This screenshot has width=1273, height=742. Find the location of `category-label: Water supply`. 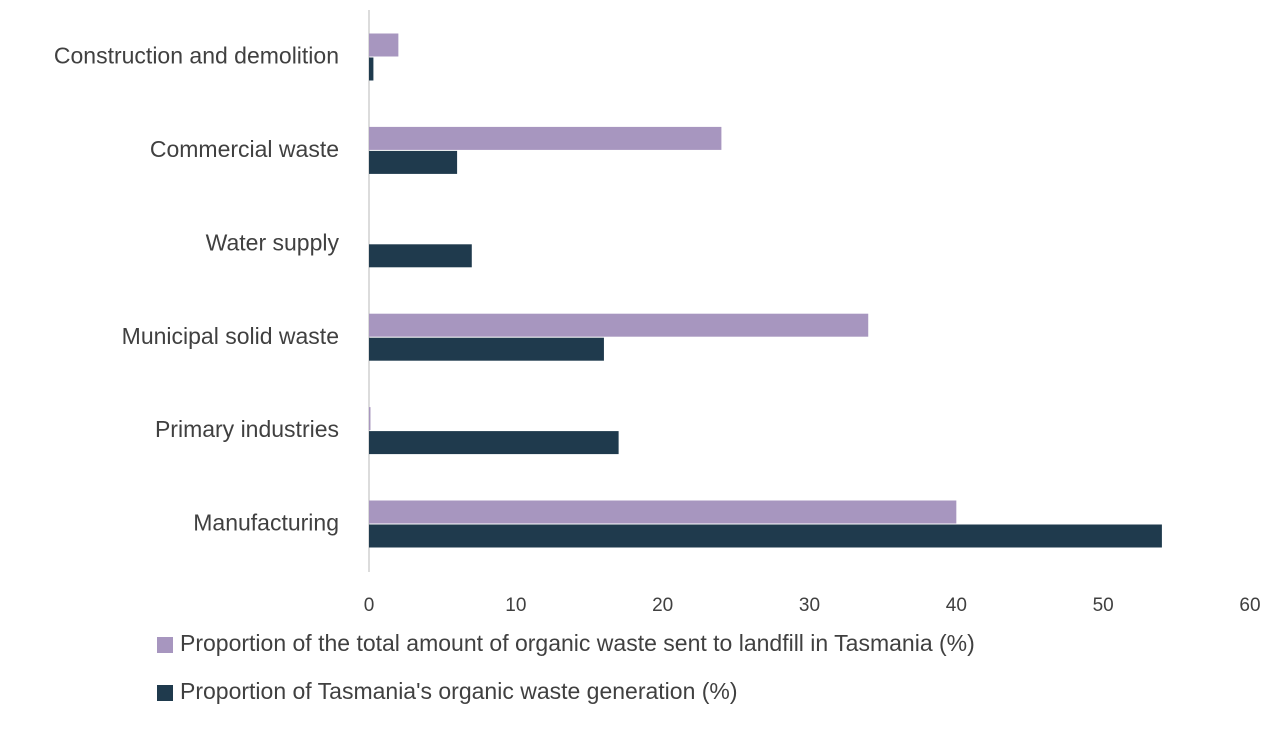

category-label: Water supply is located at coordinates (273, 242).